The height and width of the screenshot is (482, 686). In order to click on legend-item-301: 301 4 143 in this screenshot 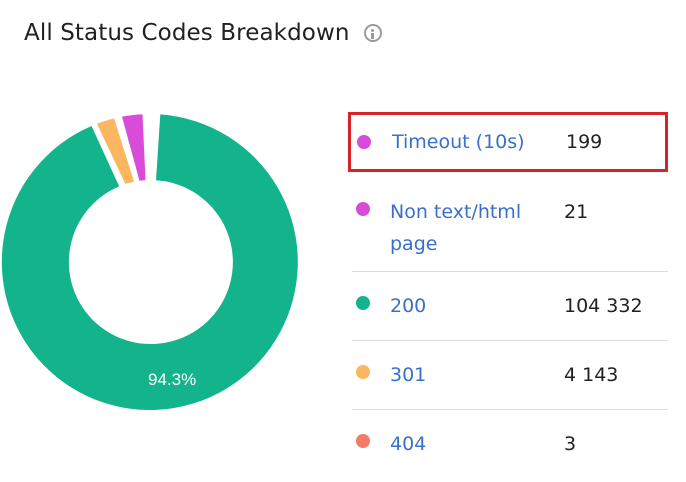, I will do `click(510, 375)`.